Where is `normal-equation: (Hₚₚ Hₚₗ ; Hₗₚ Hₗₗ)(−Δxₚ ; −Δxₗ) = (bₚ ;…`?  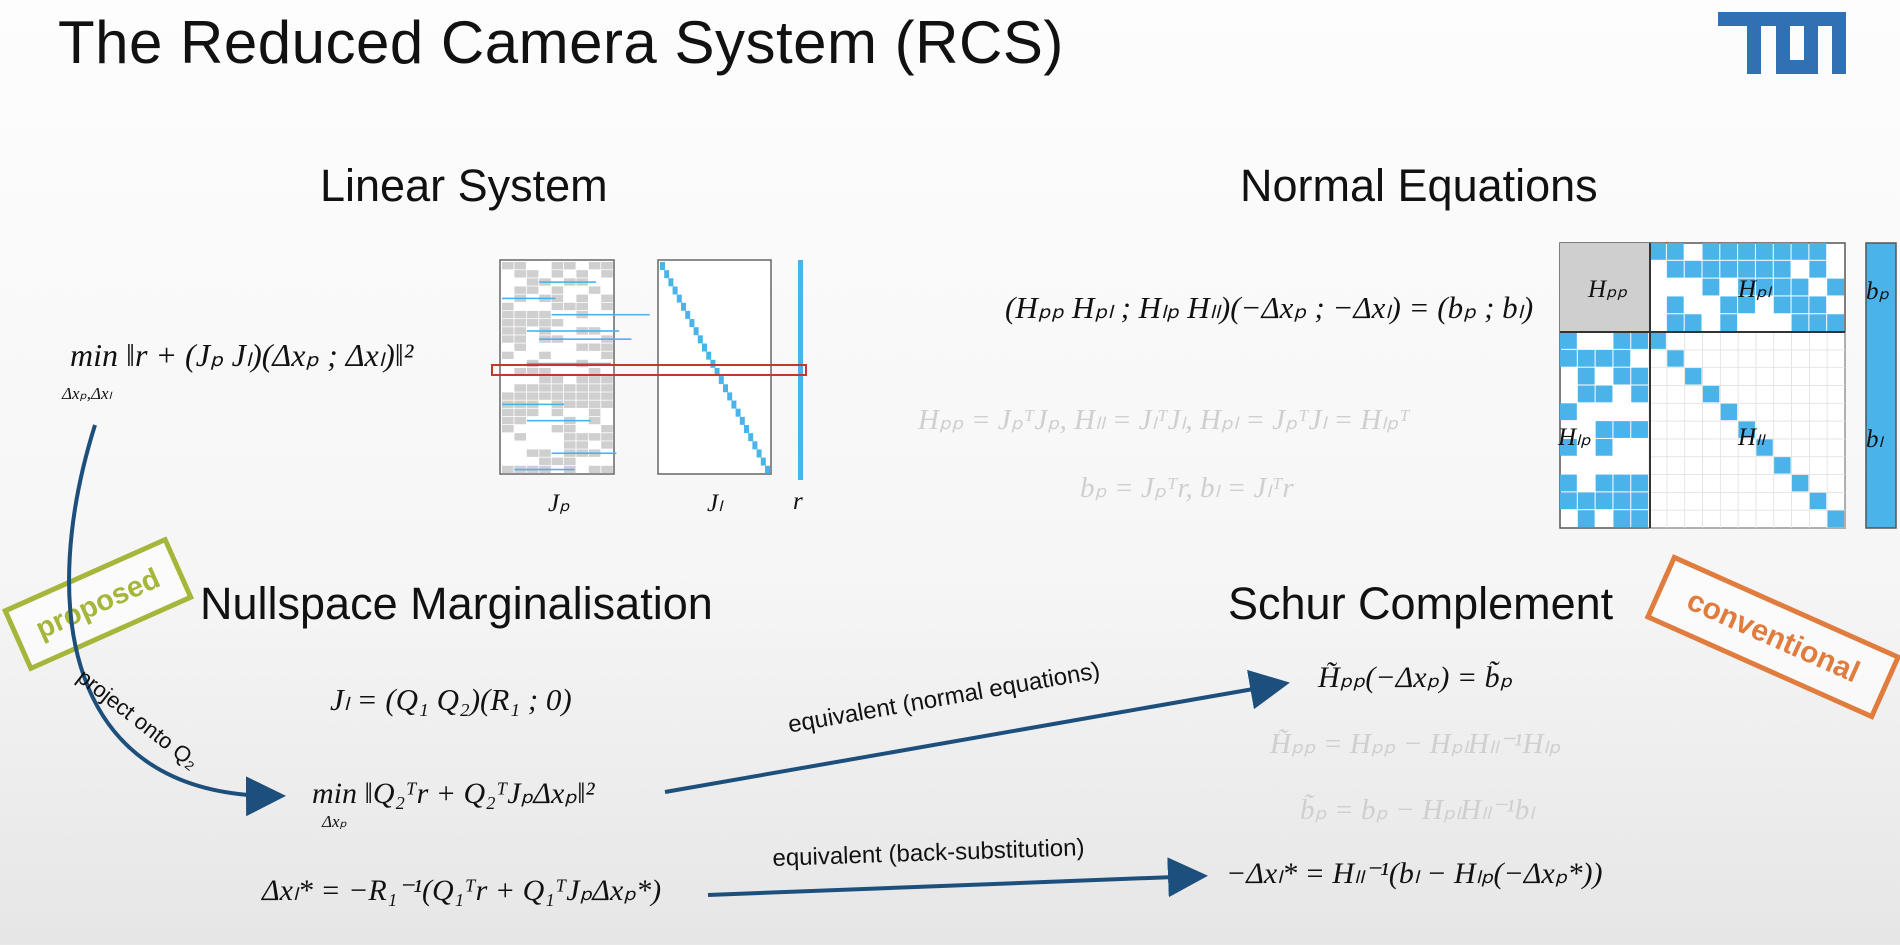
normal-equation: (Hₚₚ Hₚₗ ; Hₗₚ Hₗₗ)(−Δxₚ ; −Δxₗ) = (bₚ ;… is located at coordinates (1269, 307).